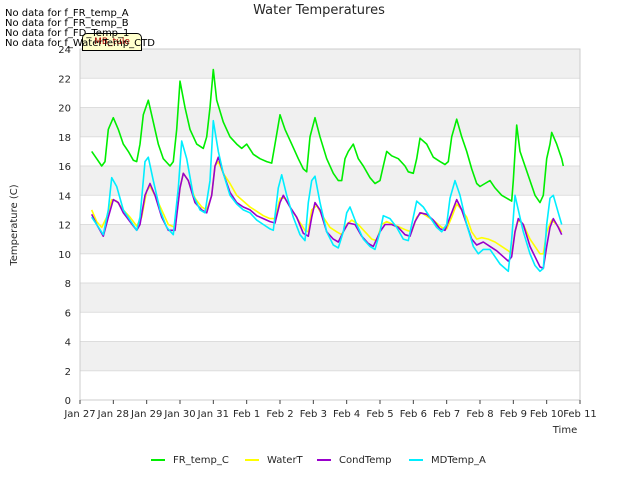 The width and height of the screenshot is (640, 480). What do you see at coordinates (285, 460) in the screenshot?
I see `legend-label: WaterT` at bounding box center [285, 460].